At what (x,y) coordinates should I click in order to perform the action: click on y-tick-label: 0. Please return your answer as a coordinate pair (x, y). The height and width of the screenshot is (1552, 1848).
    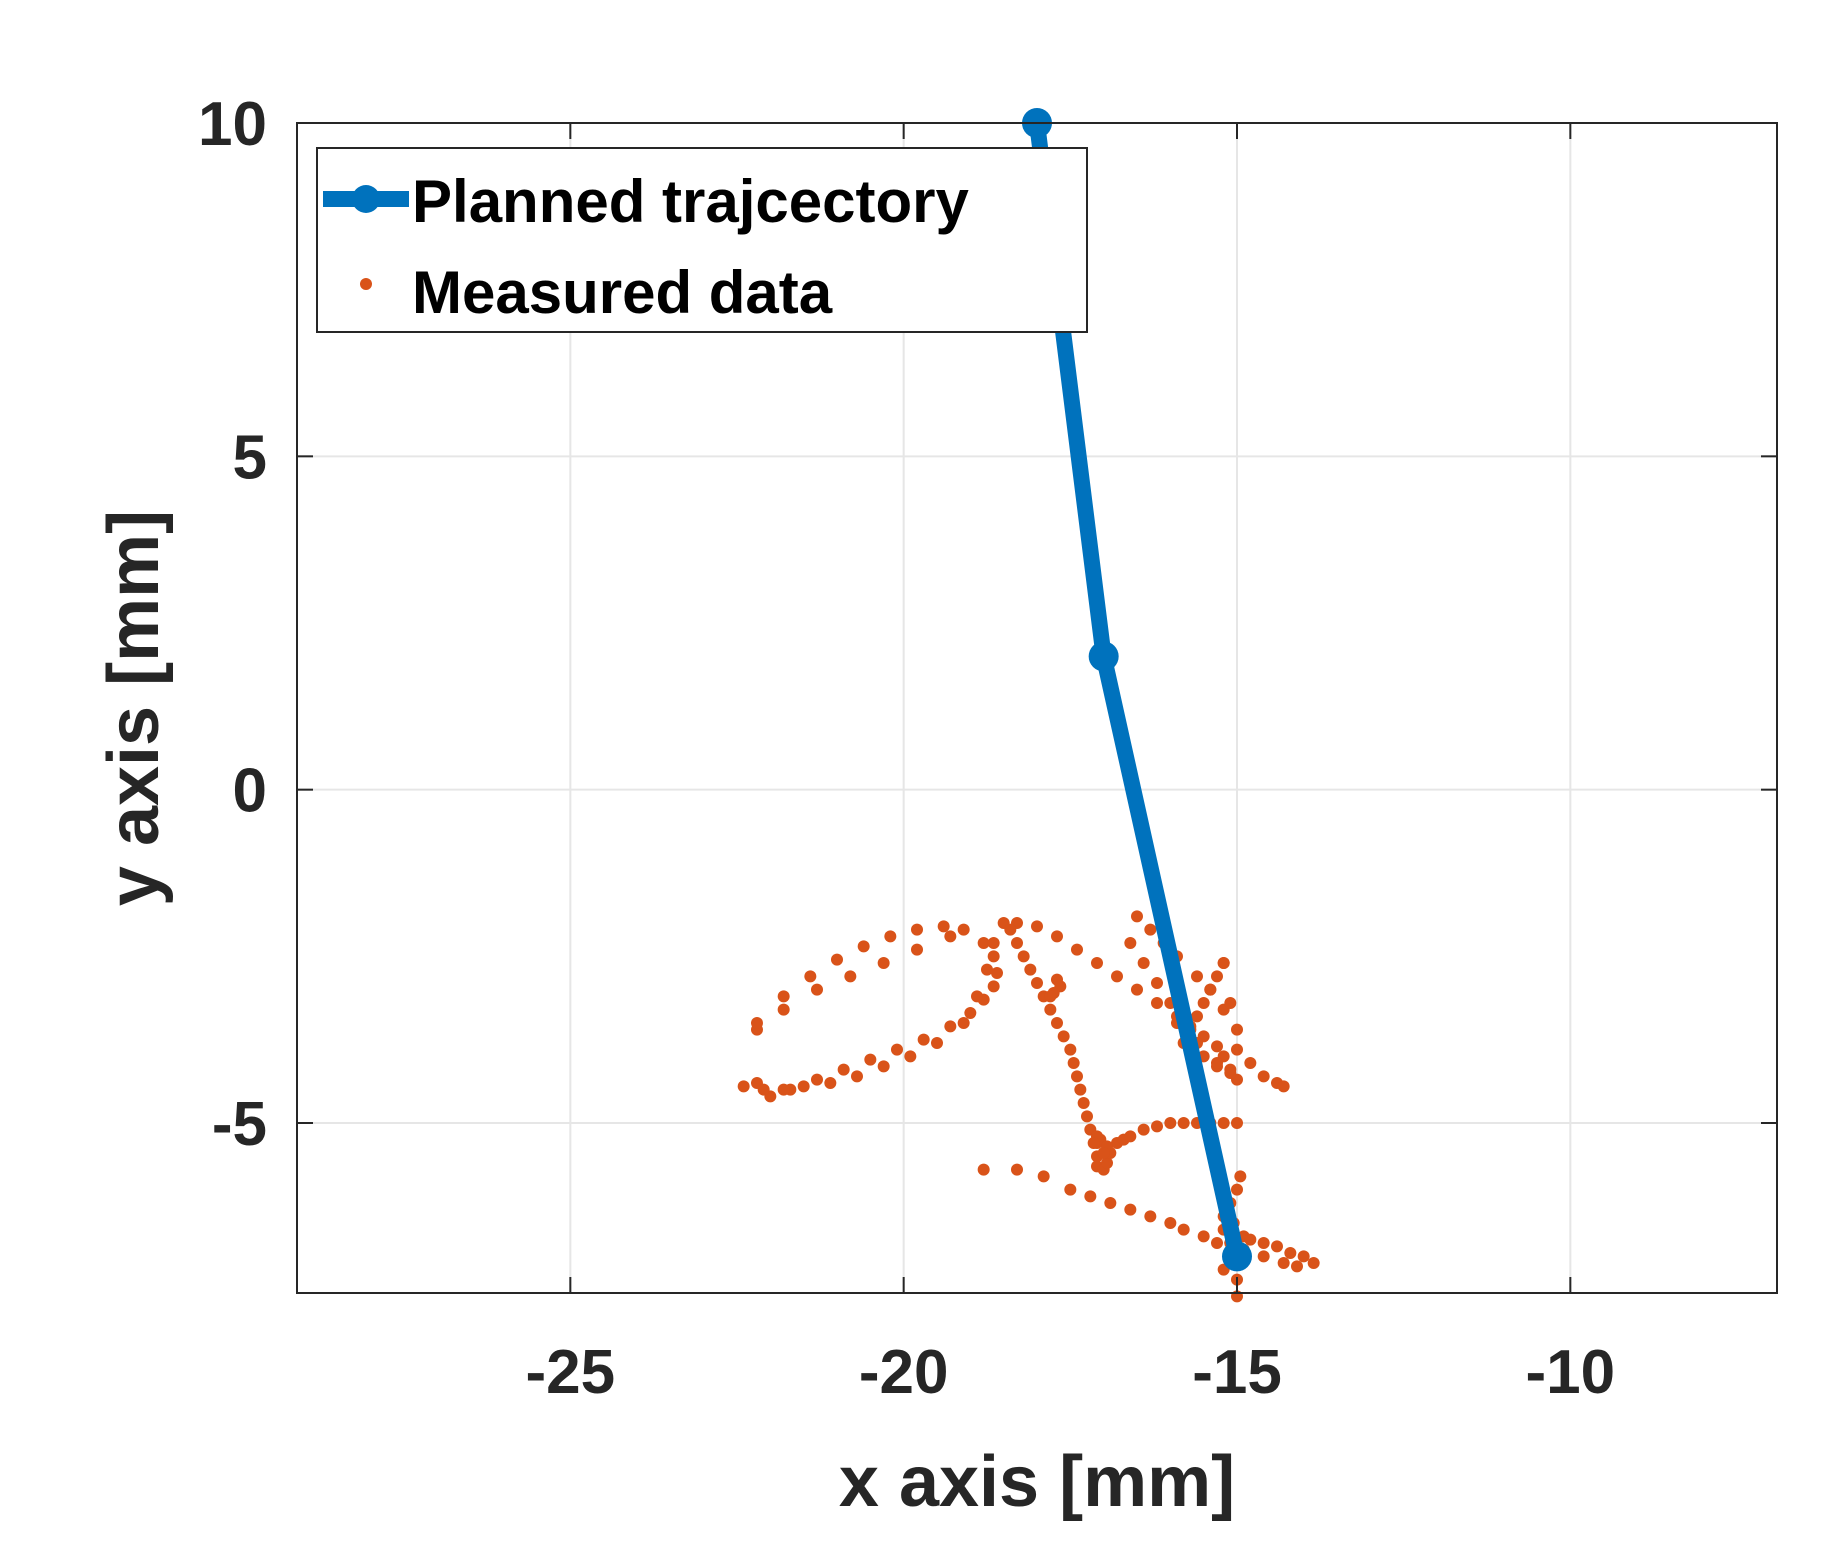
    Looking at the image, I should click on (250, 791).